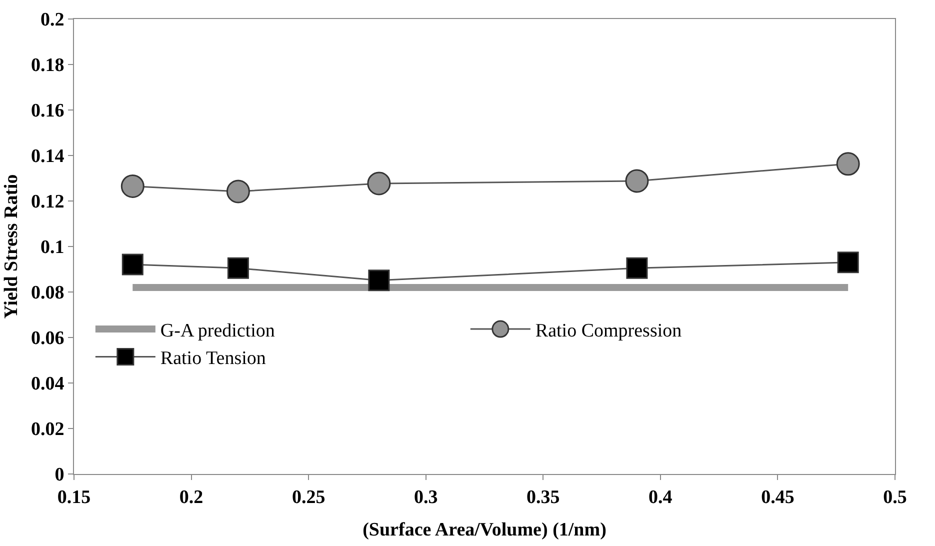 The height and width of the screenshot is (546, 935). Describe the element at coordinates (11, 246) in the screenshot. I see `y-axis-title: Yield Stress Ratio` at that location.